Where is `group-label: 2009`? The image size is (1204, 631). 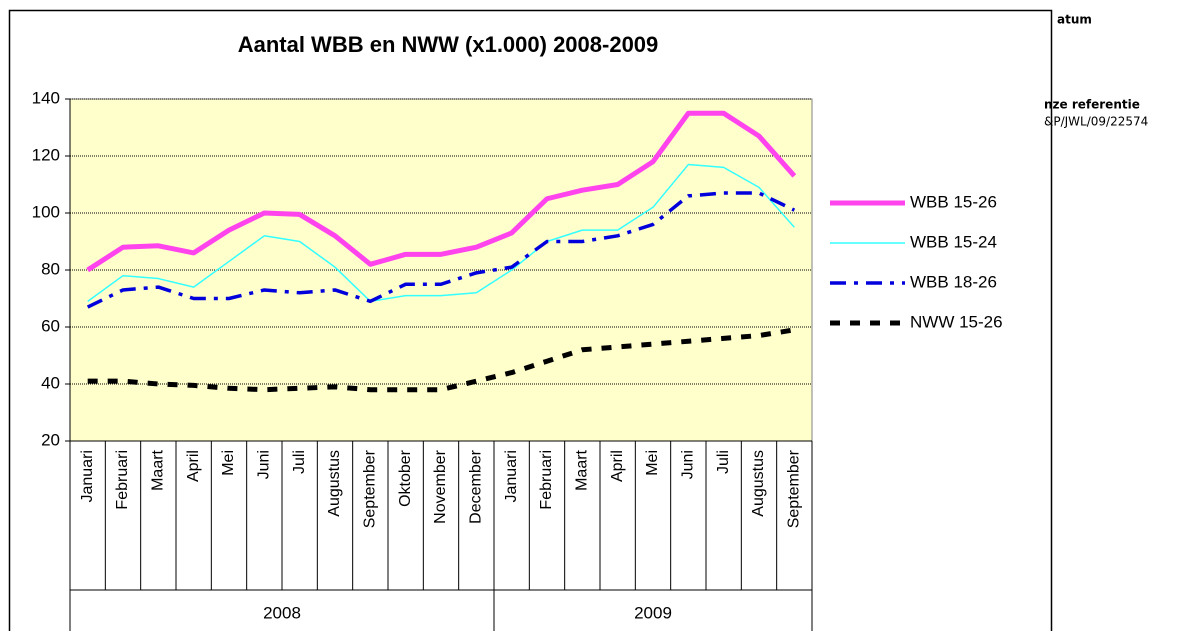
group-label: 2009 is located at coordinates (653, 612).